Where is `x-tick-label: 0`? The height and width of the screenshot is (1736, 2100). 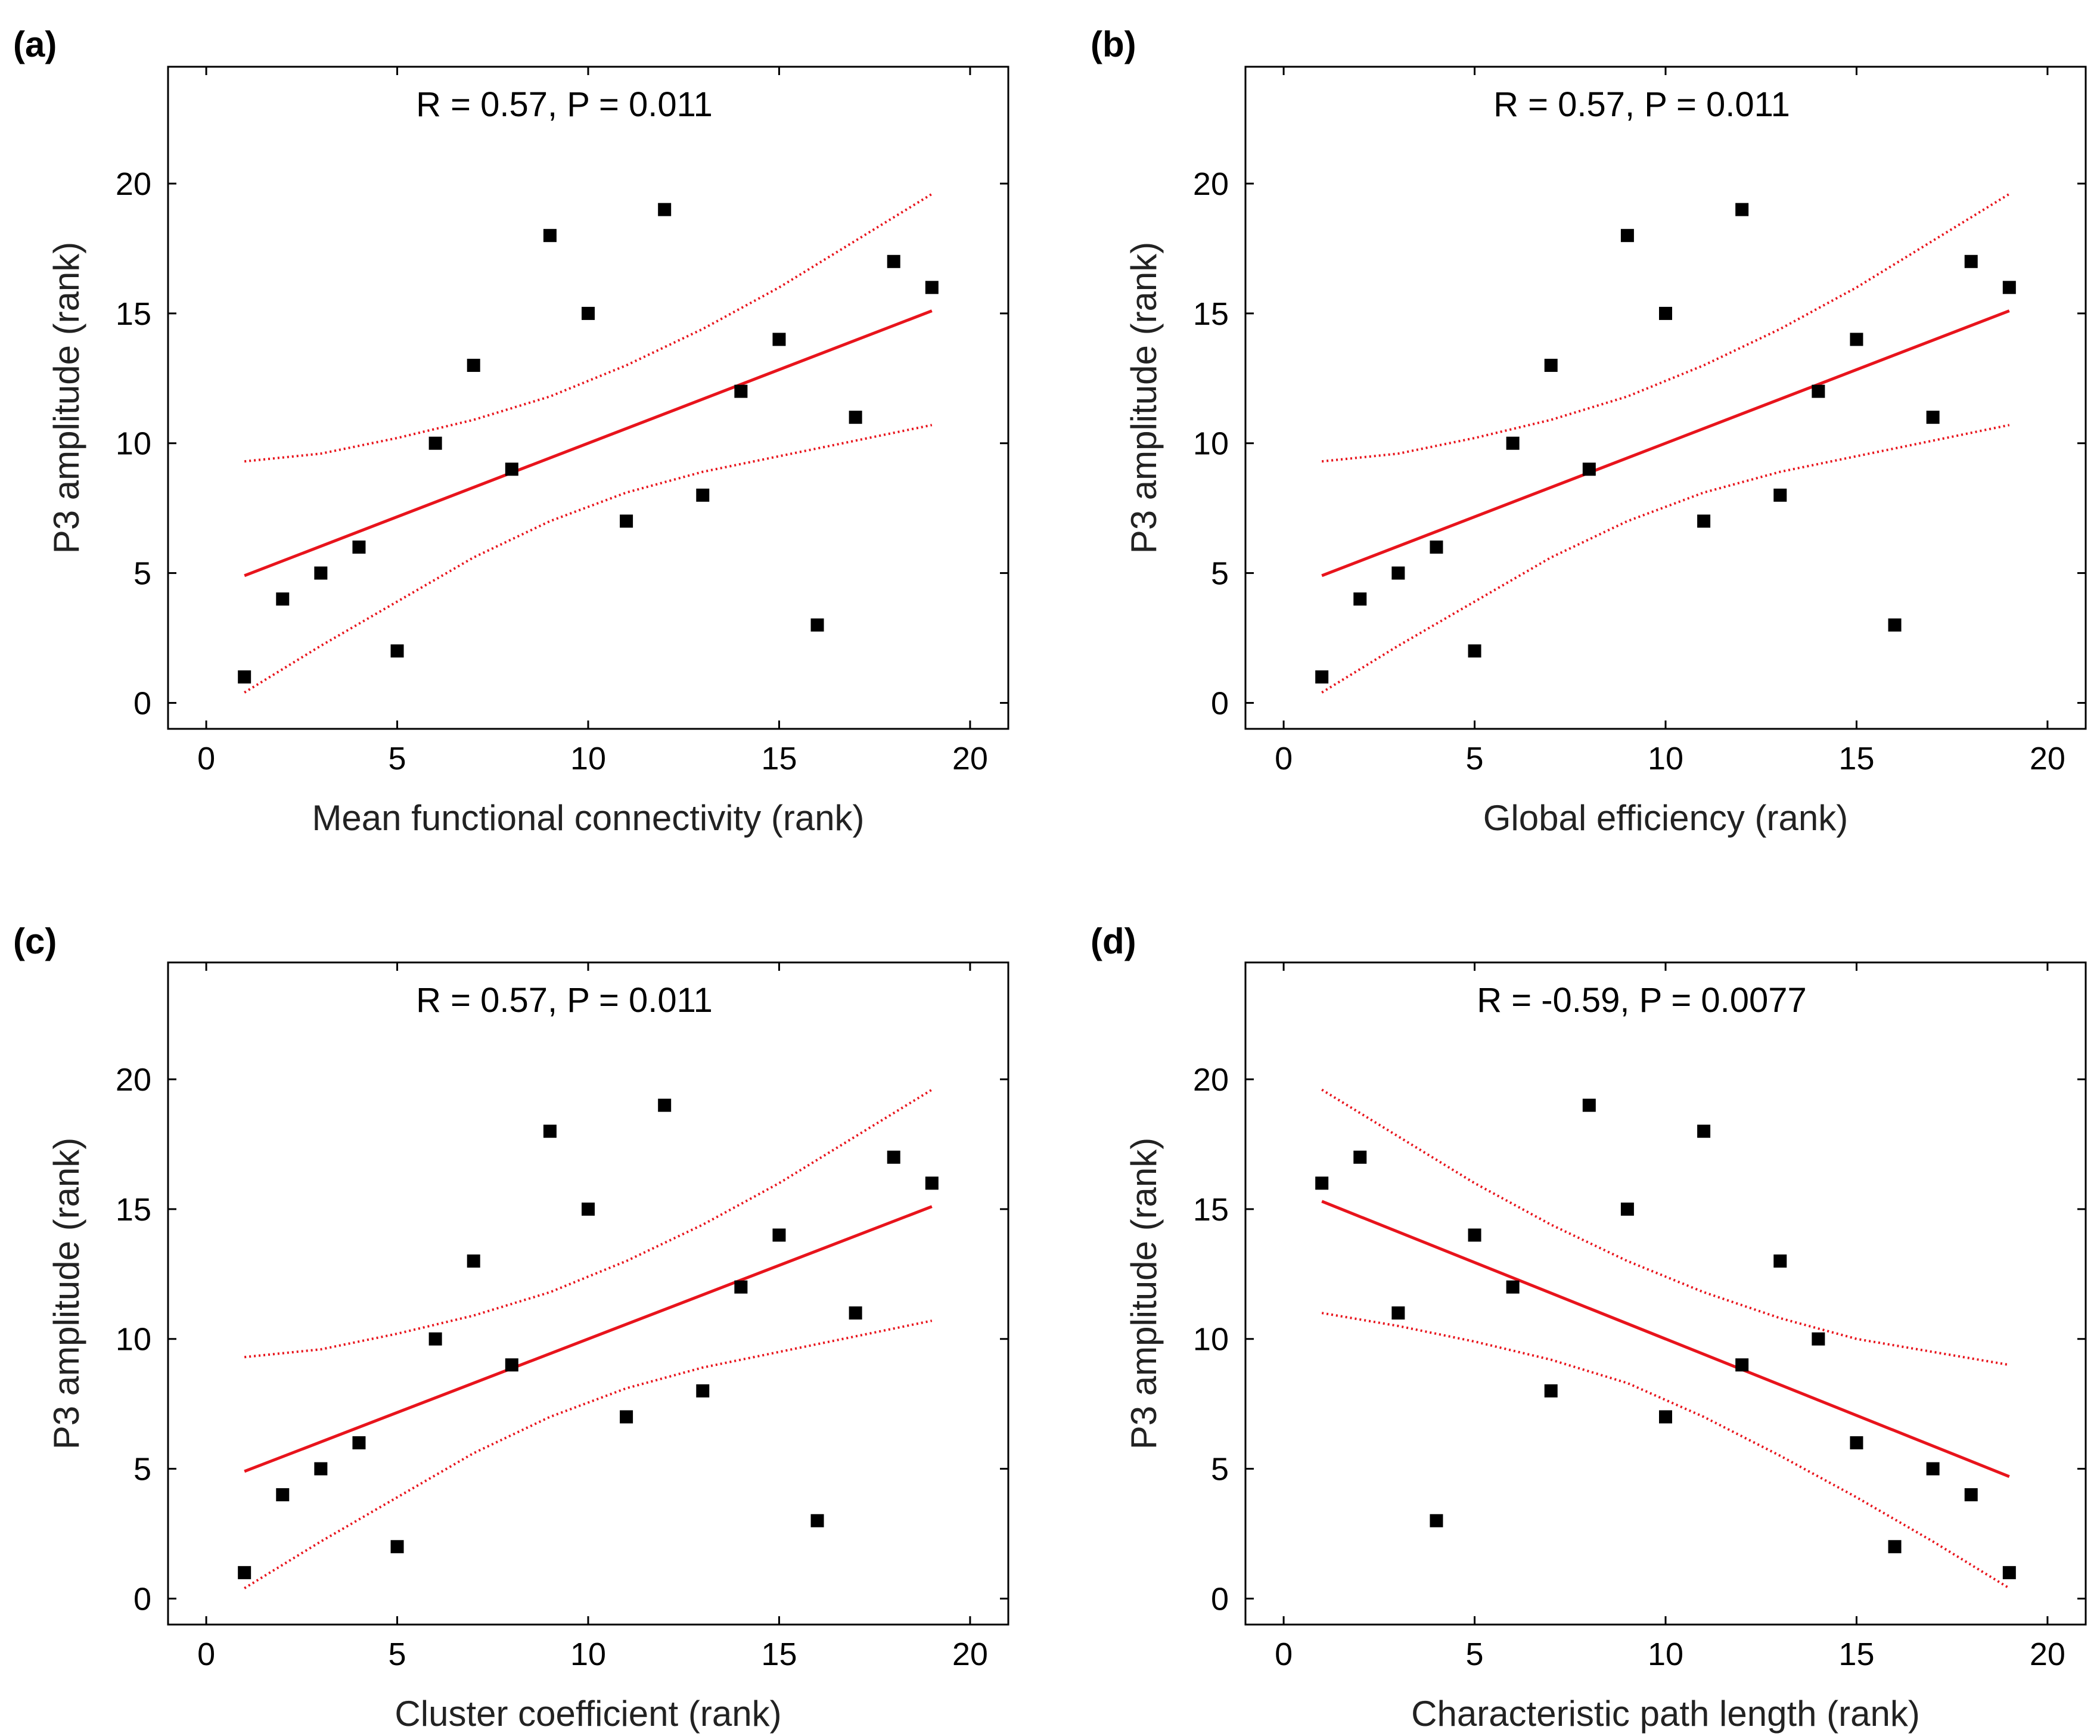
x-tick-label: 0 is located at coordinates (1284, 759).